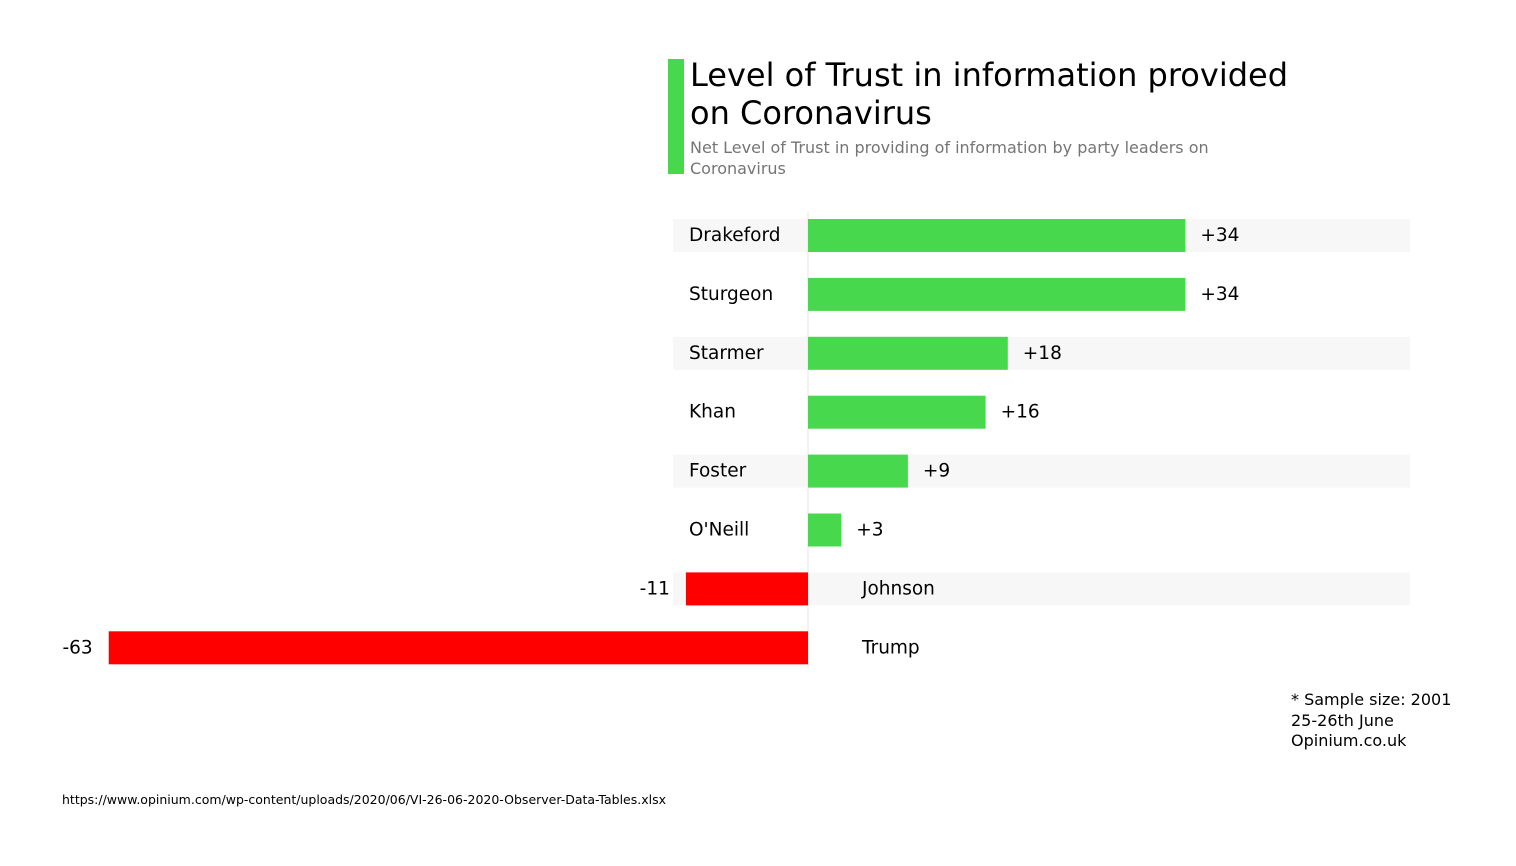 This screenshot has height=866, width=1516. I want to click on title-accent-bar, so click(676, 116).